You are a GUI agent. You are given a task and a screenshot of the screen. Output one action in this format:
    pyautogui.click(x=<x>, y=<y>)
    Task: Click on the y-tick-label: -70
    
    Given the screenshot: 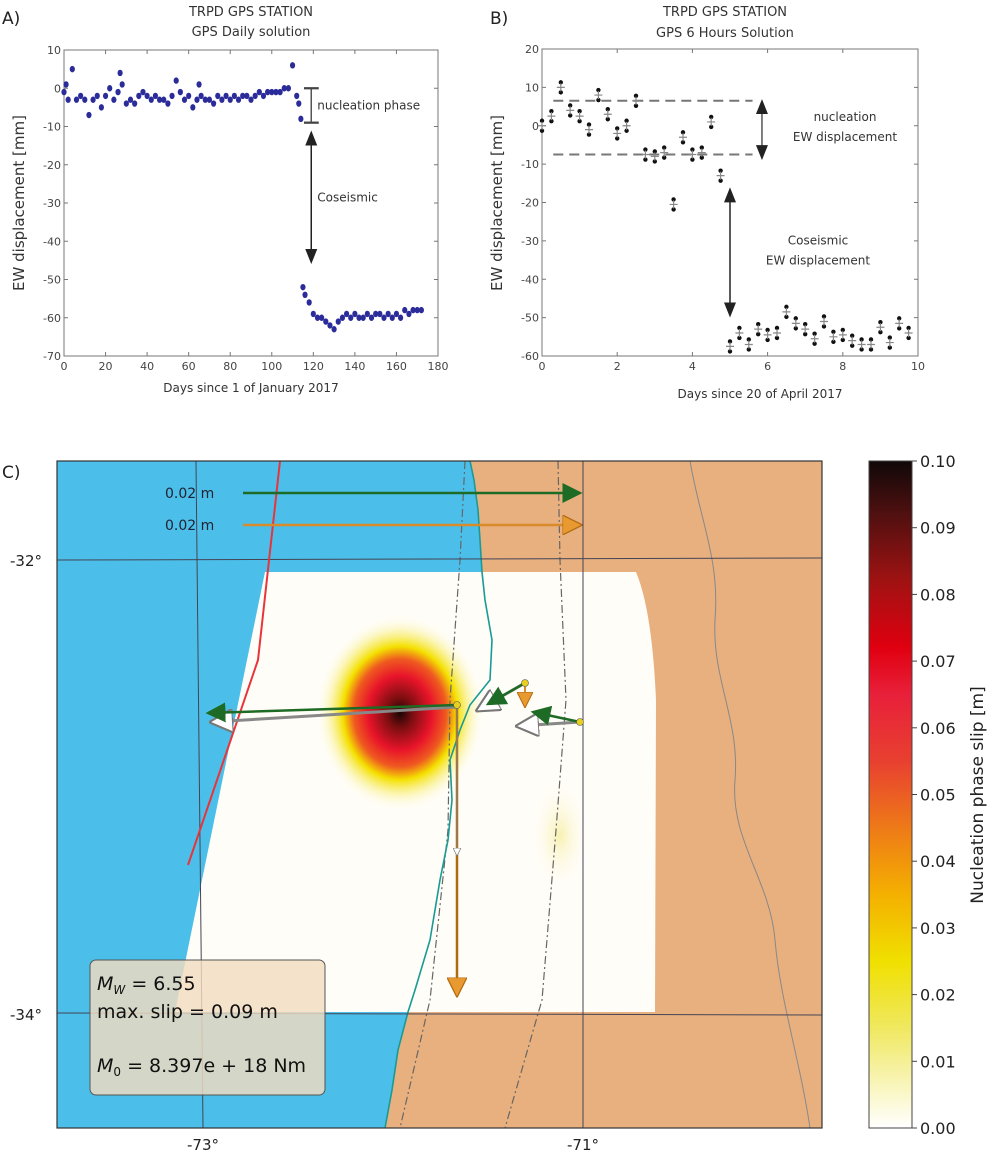 What is the action you would take?
    pyautogui.click(x=52, y=356)
    